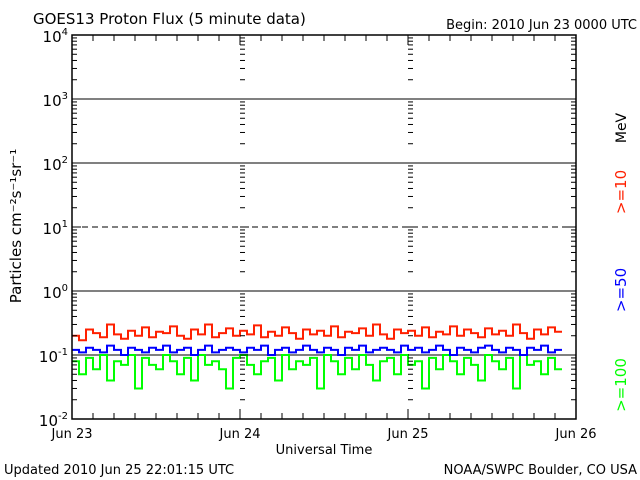  I want to click on legend-label-ge10: >=10, so click(621, 192).